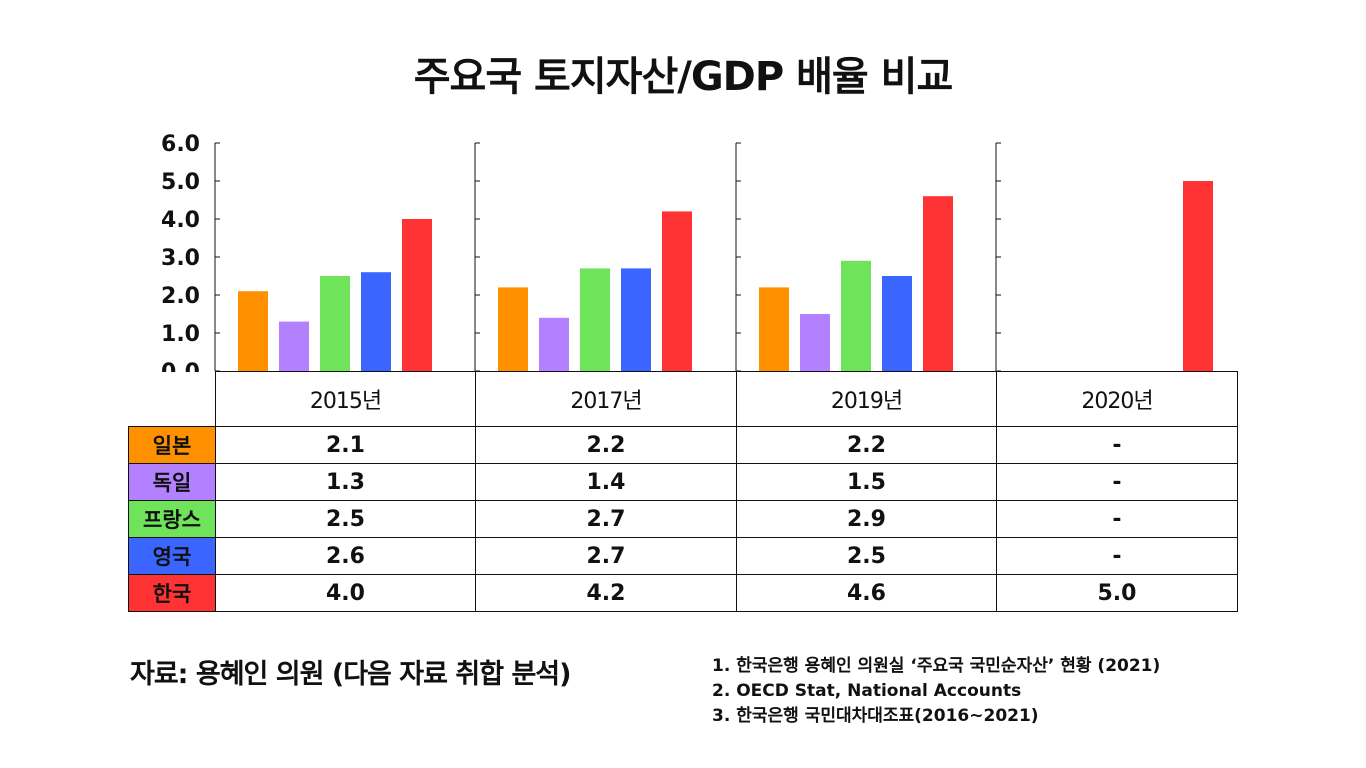  What do you see at coordinates (180, 258) in the screenshot?
I see `y-tick-label: 3.0` at bounding box center [180, 258].